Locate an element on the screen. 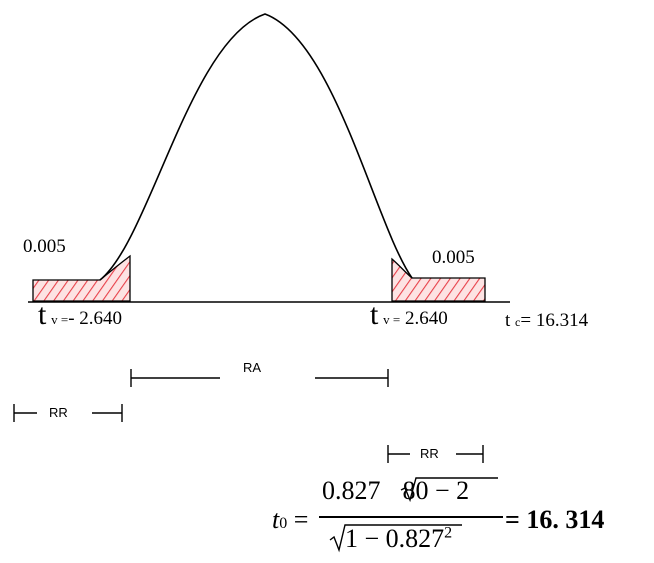 The width and height of the screenshot is (654, 563). fraction-bar is located at coordinates (411, 517).